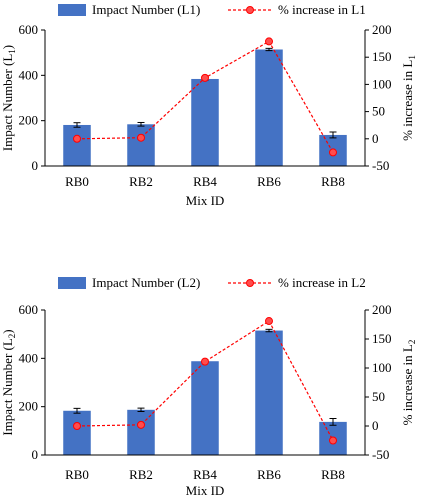 Image resolution: width=425 pixels, height=500 pixels. I want to click on y-axis-title-left: Impact Number (L1), so click(8, 98).